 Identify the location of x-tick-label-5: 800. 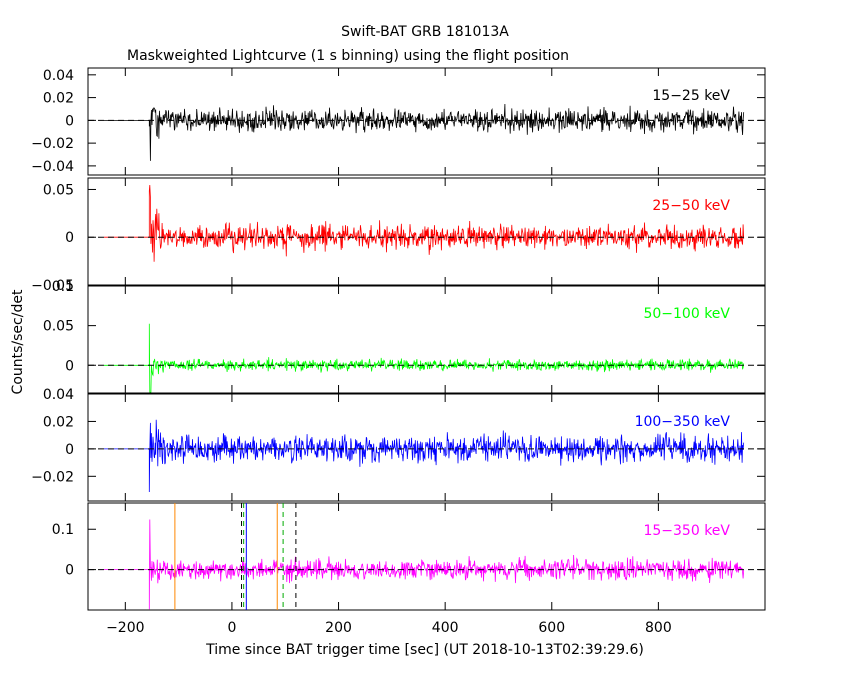
(658, 628).